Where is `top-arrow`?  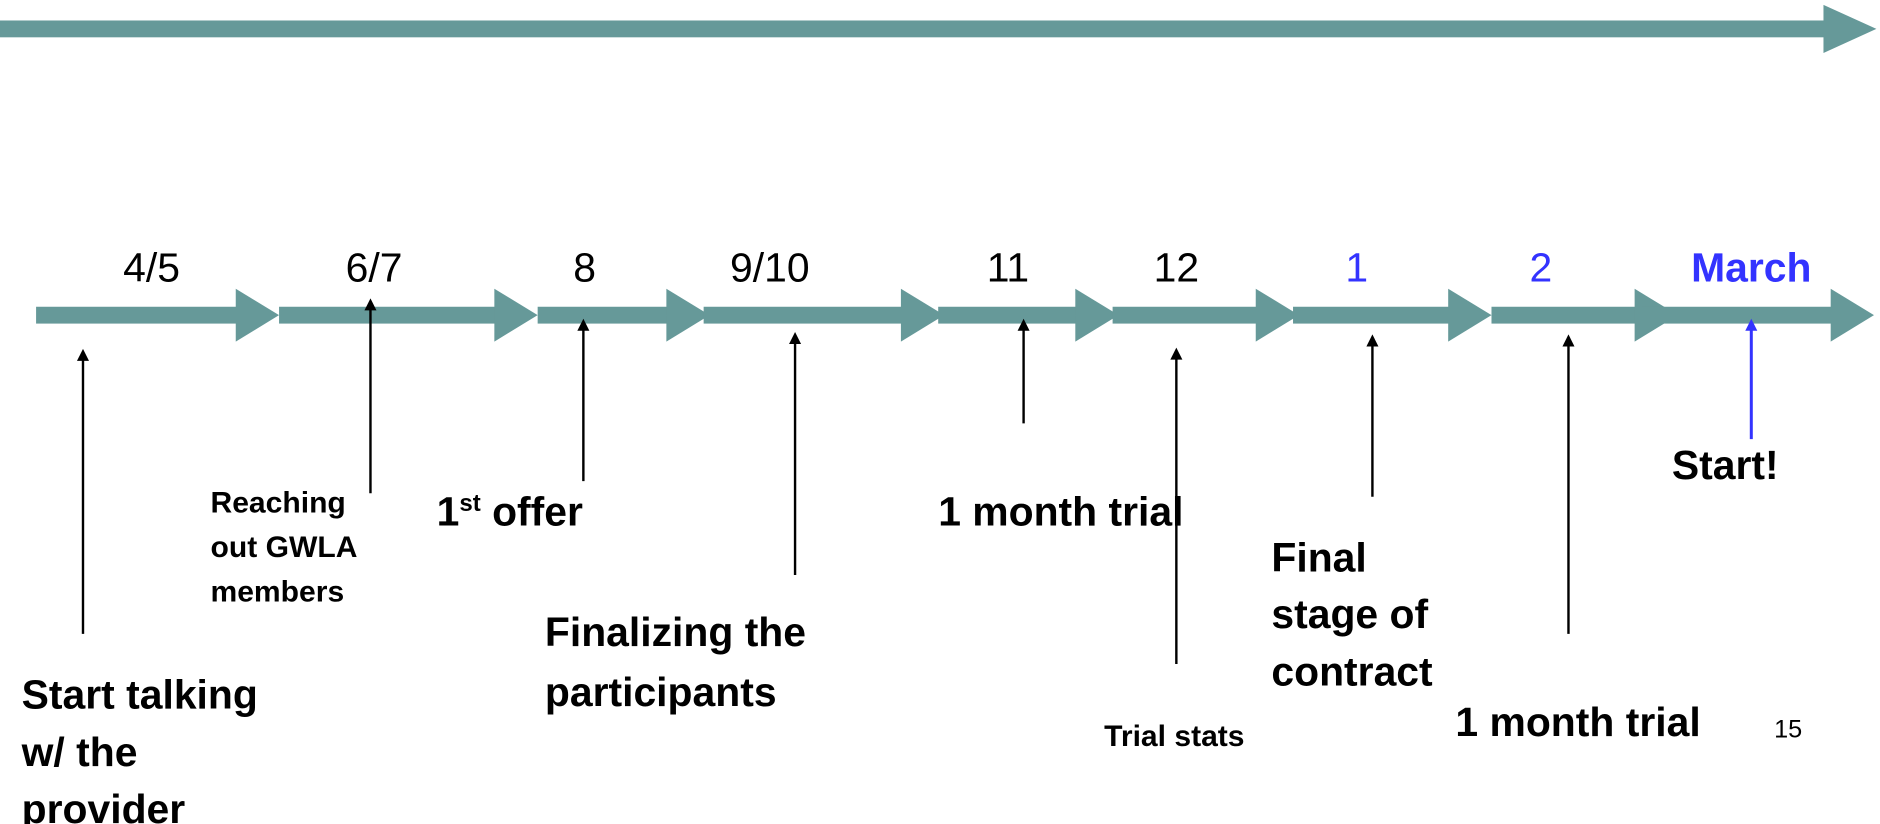 top-arrow is located at coordinates (938, 28).